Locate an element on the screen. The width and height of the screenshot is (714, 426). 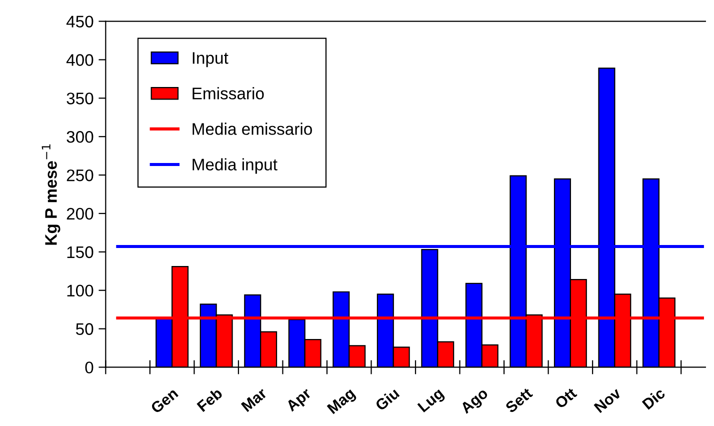
y-tick-label: 150 is located at coordinates (80, 252).